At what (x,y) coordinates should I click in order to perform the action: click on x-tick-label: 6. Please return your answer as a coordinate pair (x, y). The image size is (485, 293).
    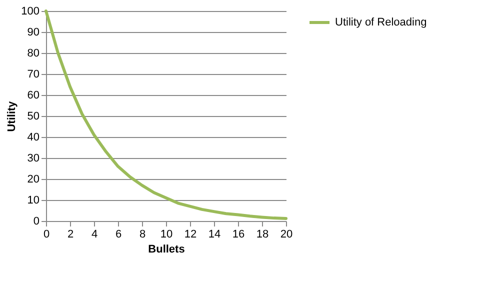
    Looking at the image, I should click on (118, 234).